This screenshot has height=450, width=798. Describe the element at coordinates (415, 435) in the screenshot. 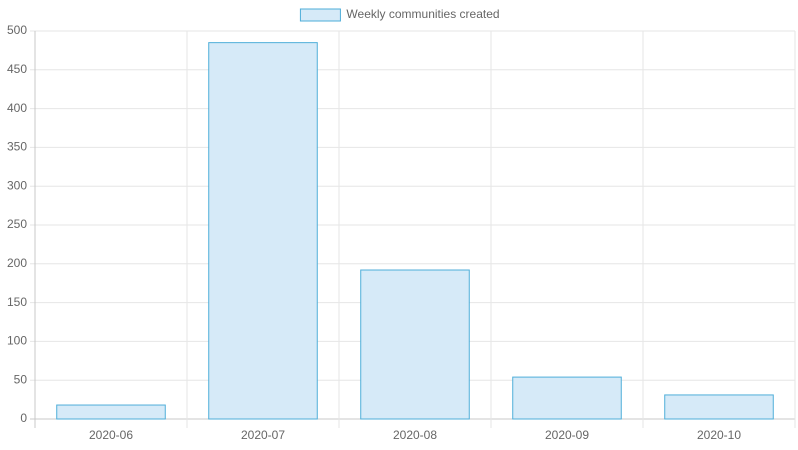

I see `x-tick-label: 2020-08` at that location.